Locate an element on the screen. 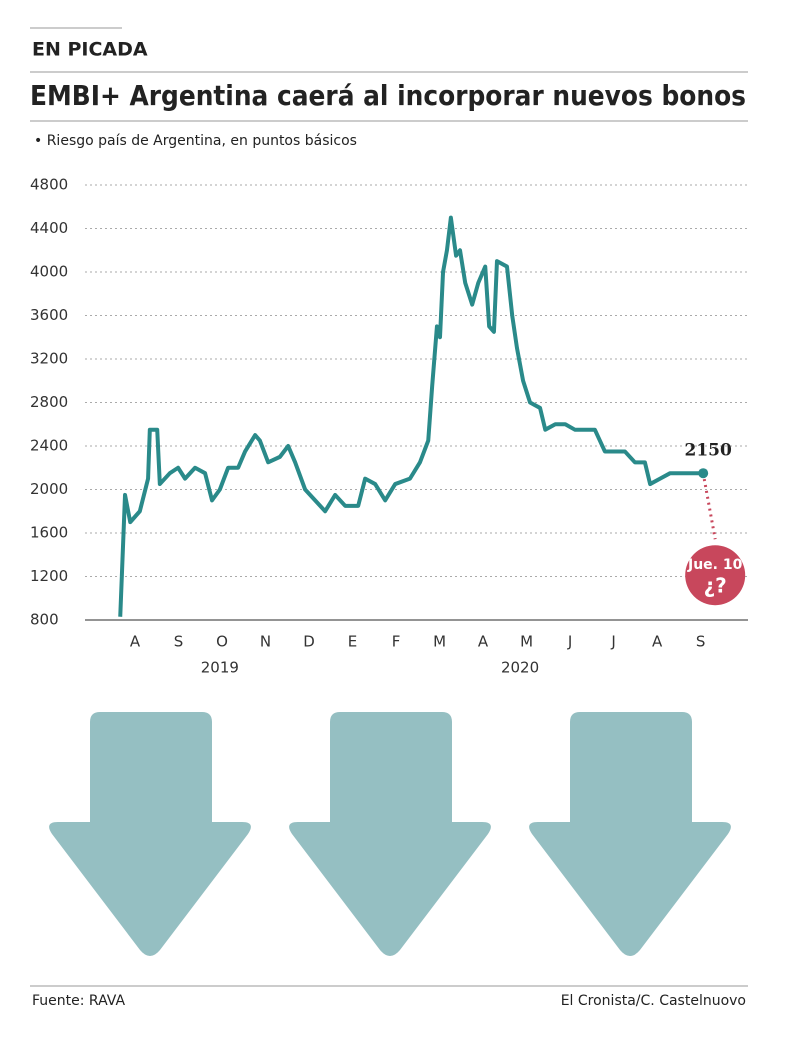 This screenshot has height=1061, width=800. y-tick-label: 3600 is located at coordinates (49, 315).